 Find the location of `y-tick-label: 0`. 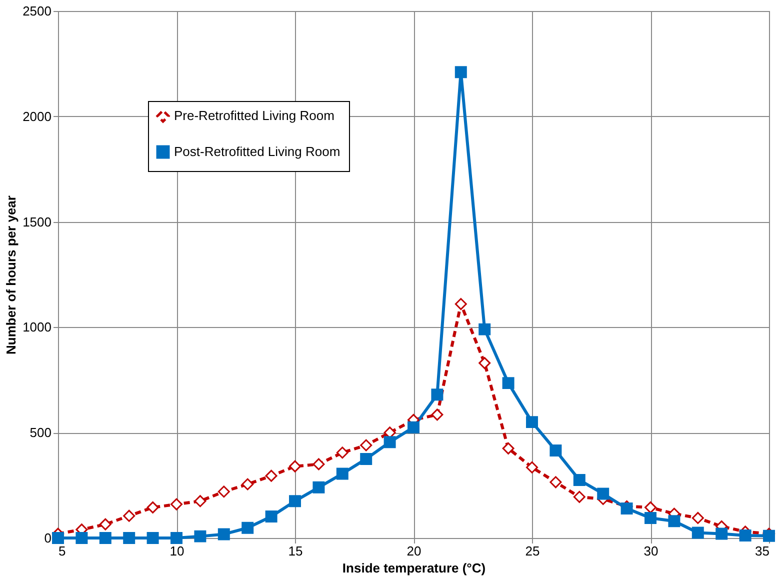

y-tick-label: 0 is located at coordinates (48, 538).